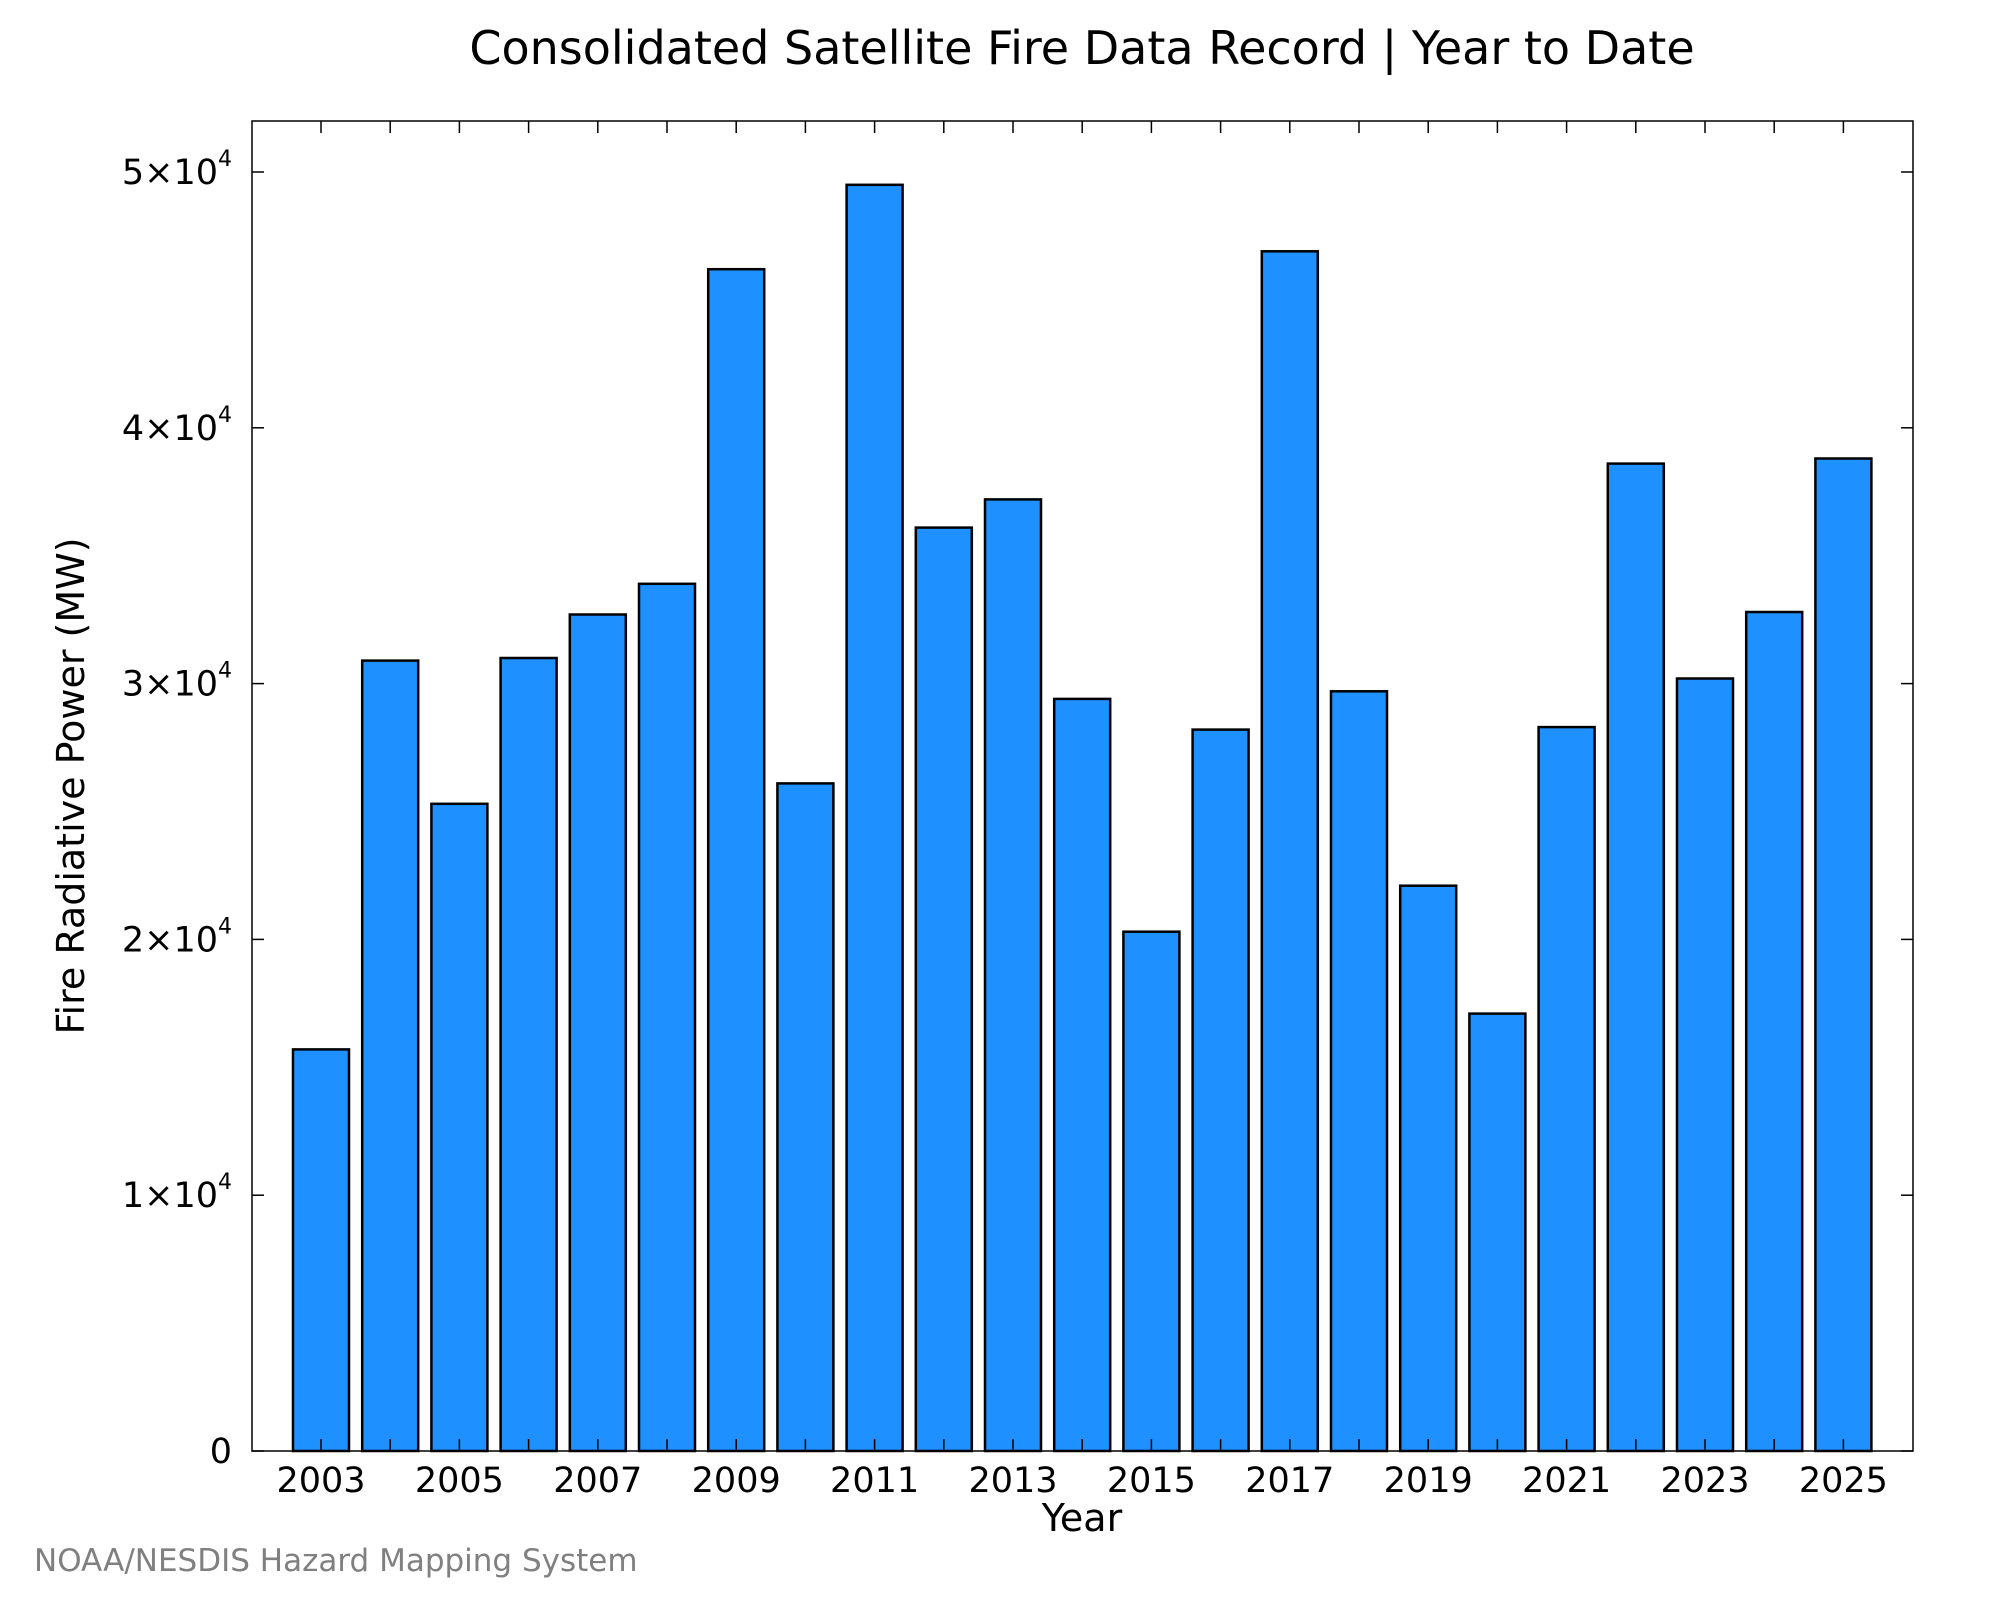 Image resolution: width=2000 pixels, height=1600 pixels. I want to click on x-tick-label-2013: 2013, so click(1012, 1481).